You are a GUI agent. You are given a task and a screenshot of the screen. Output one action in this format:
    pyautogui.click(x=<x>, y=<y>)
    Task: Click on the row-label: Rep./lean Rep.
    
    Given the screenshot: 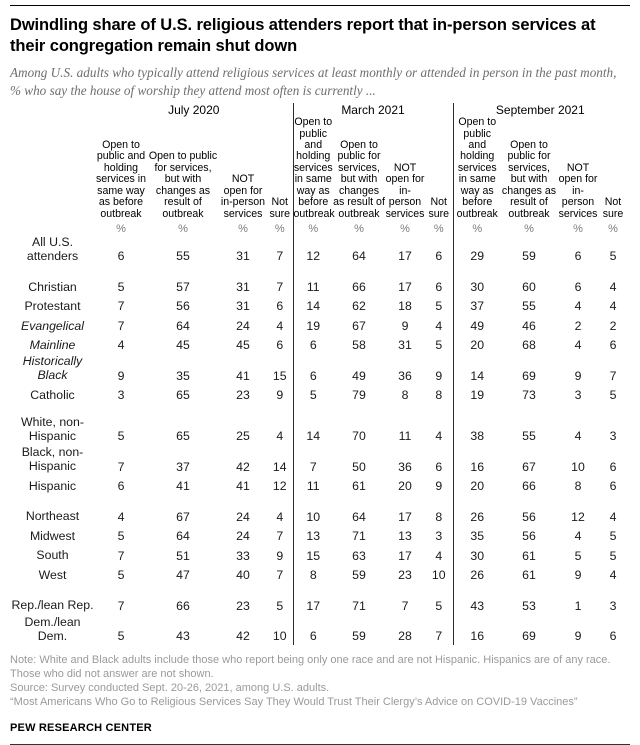 What is the action you would take?
    pyautogui.click(x=52, y=605)
    